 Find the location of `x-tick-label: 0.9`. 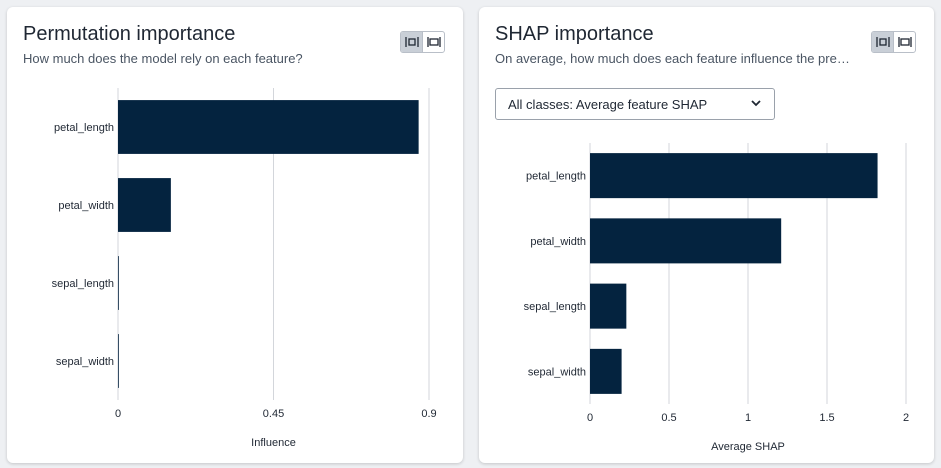

x-tick-label: 0.9 is located at coordinates (428, 414).